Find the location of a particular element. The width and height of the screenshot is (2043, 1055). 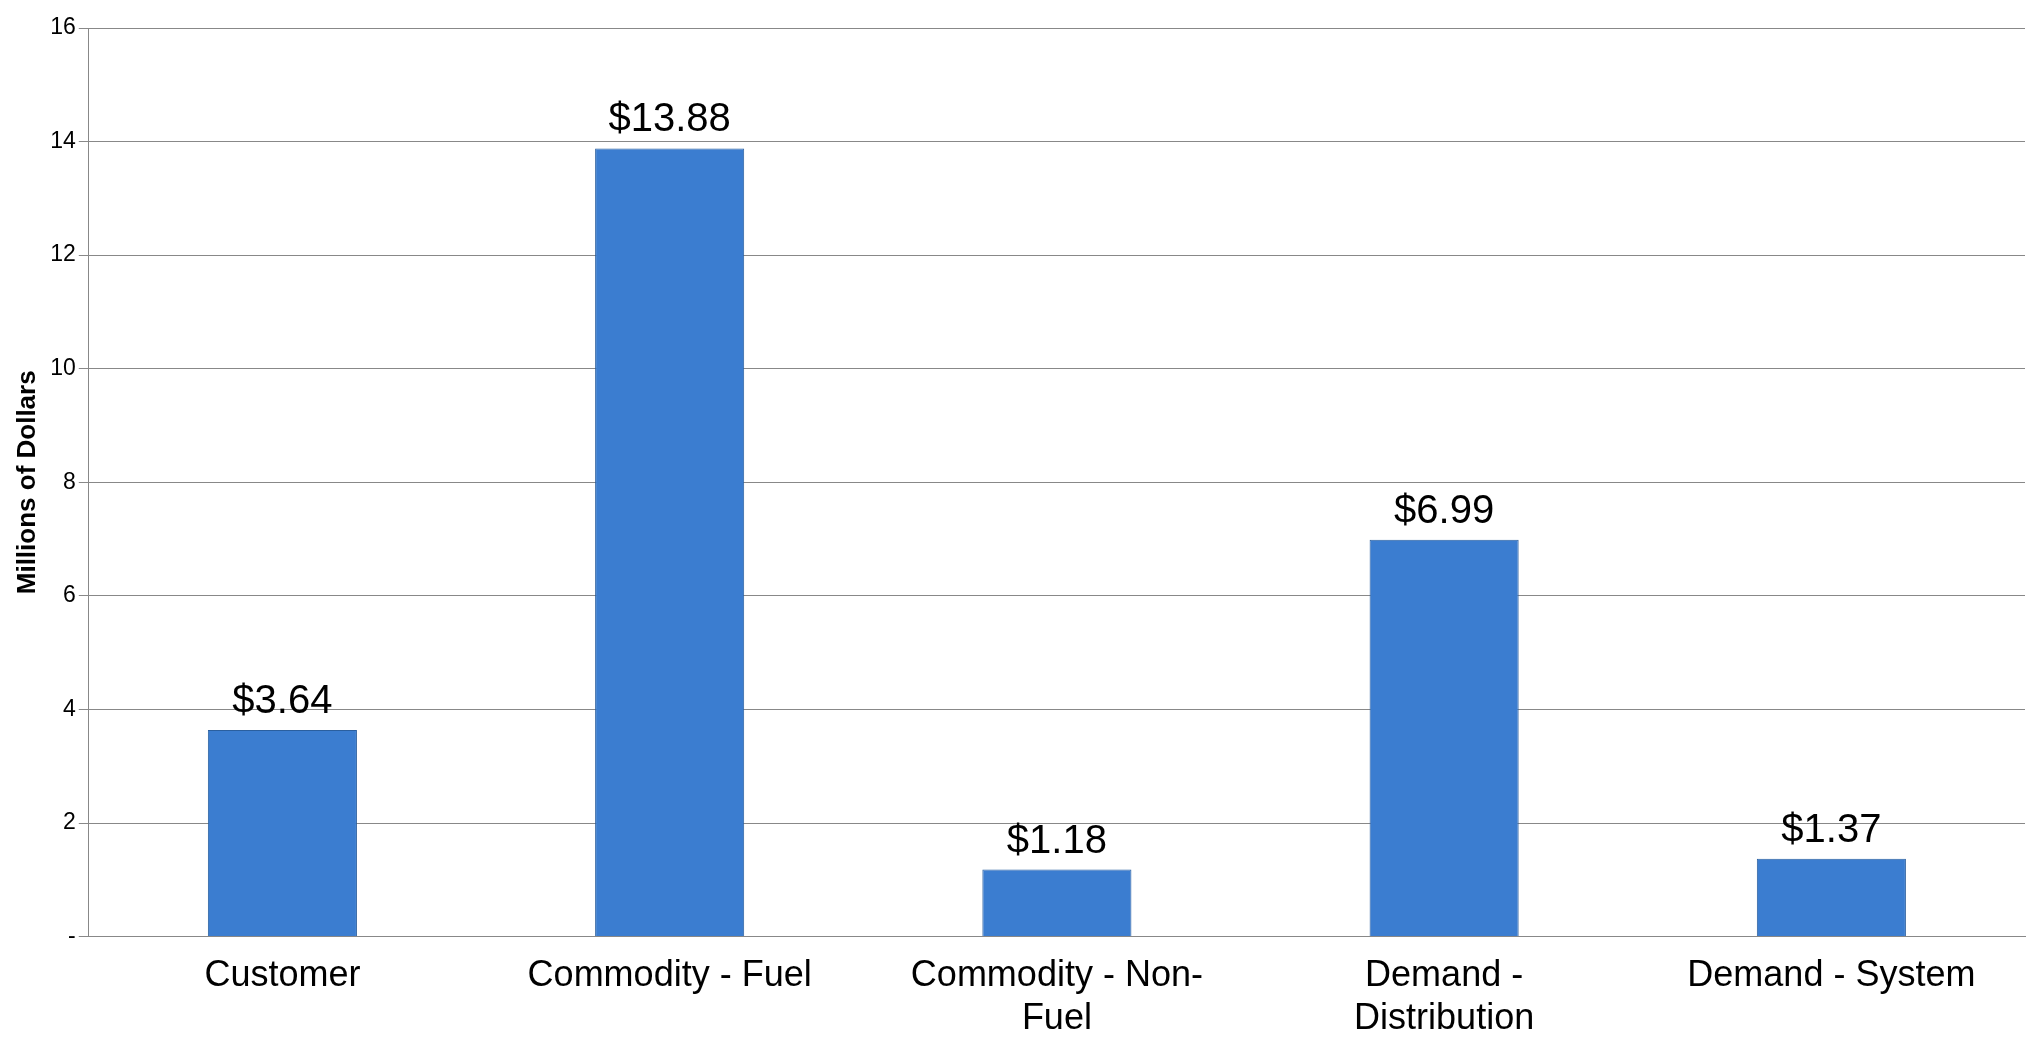

x-tick-label: Commodity - Non-Fuel is located at coordinates (1056, 995).